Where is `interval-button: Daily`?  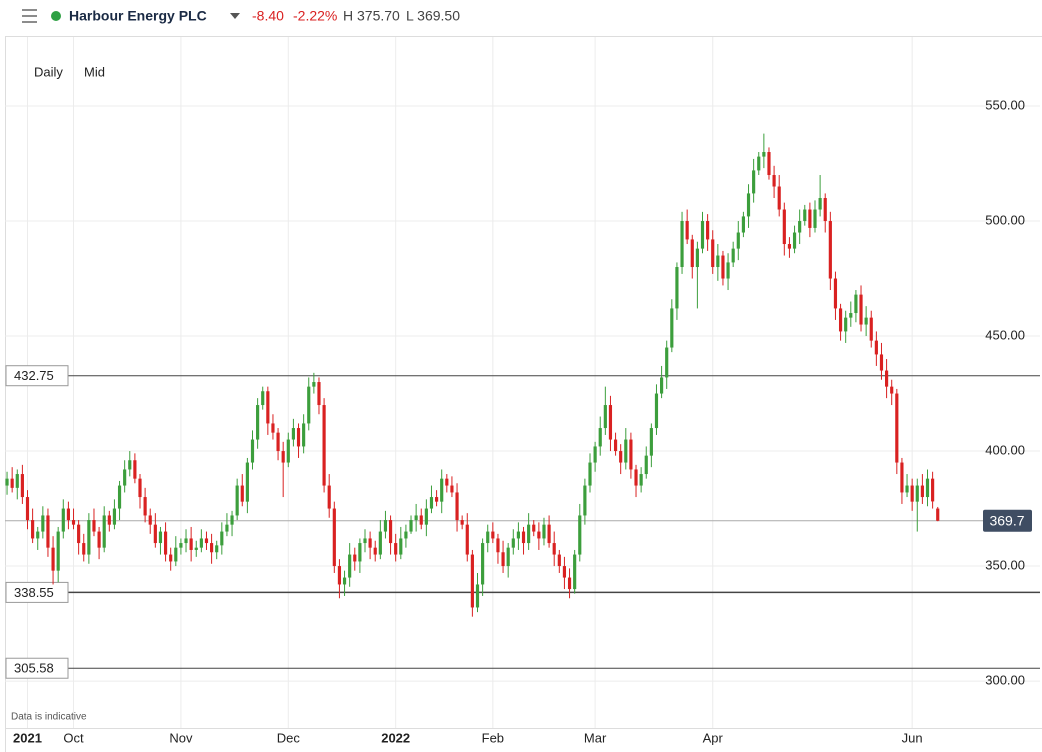
interval-button: Daily is located at coordinates (48, 71).